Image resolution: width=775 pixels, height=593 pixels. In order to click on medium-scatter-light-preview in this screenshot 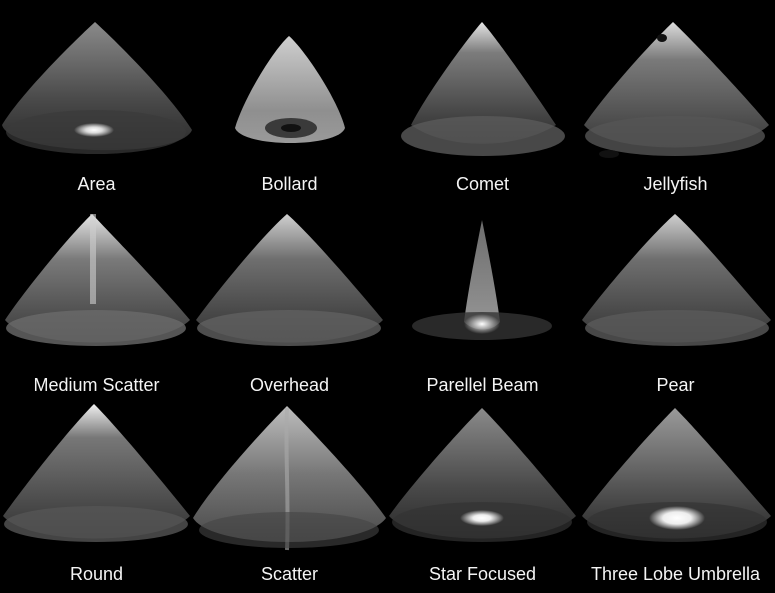, I will do `click(97, 280)`.